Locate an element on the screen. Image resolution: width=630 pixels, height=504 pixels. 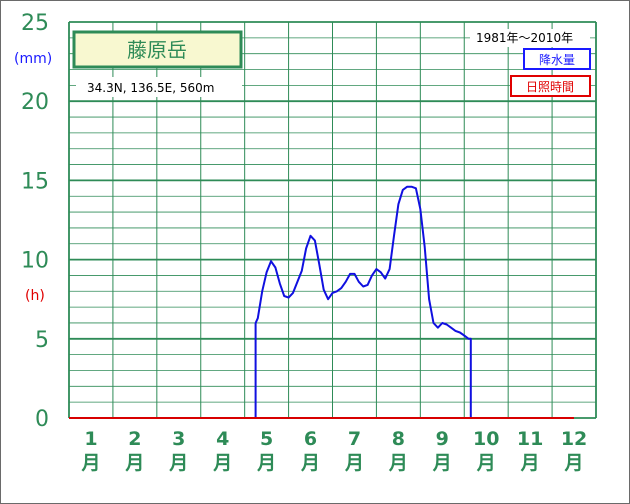
period-box is located at coordinates (530, 38).